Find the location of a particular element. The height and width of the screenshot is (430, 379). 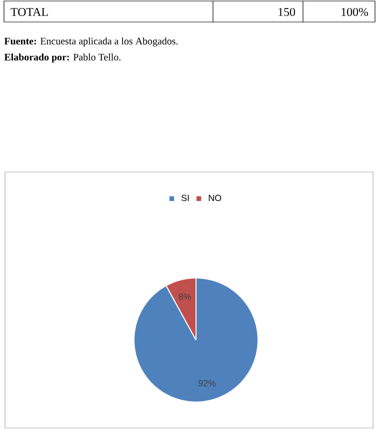

text: 150 is located at coordinates (287, 12).